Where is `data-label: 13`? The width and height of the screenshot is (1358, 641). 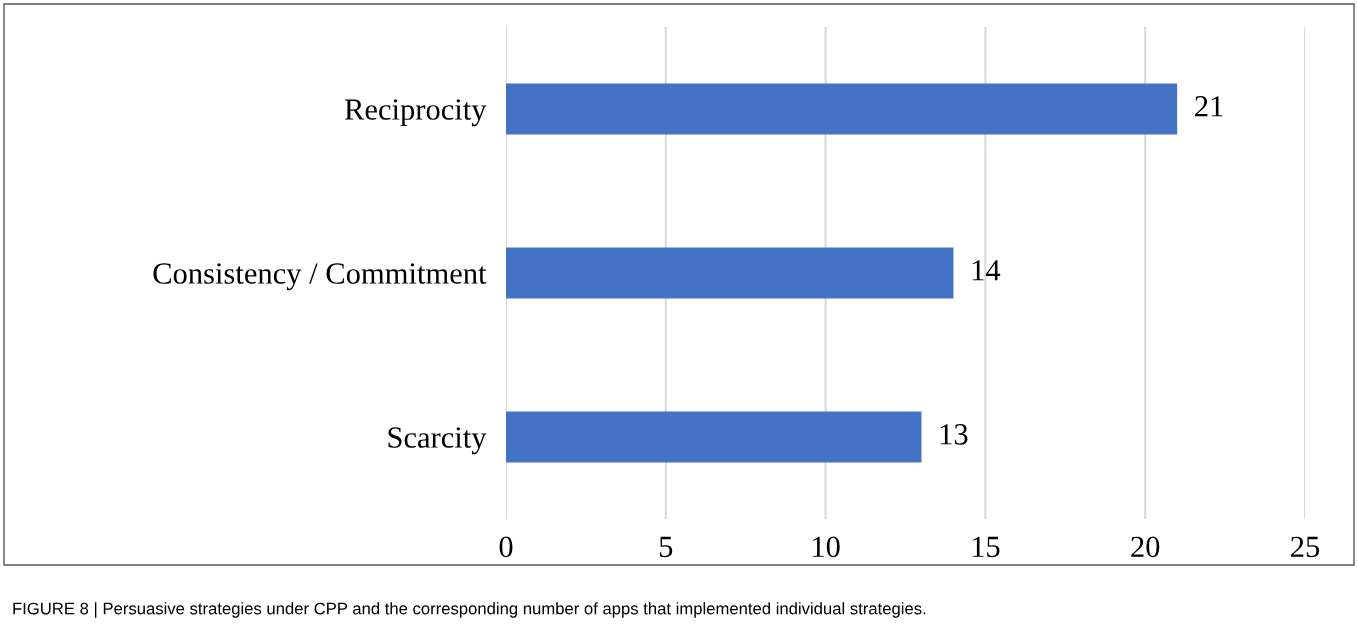
data-label: 13 is located at coordinates (954, 434).